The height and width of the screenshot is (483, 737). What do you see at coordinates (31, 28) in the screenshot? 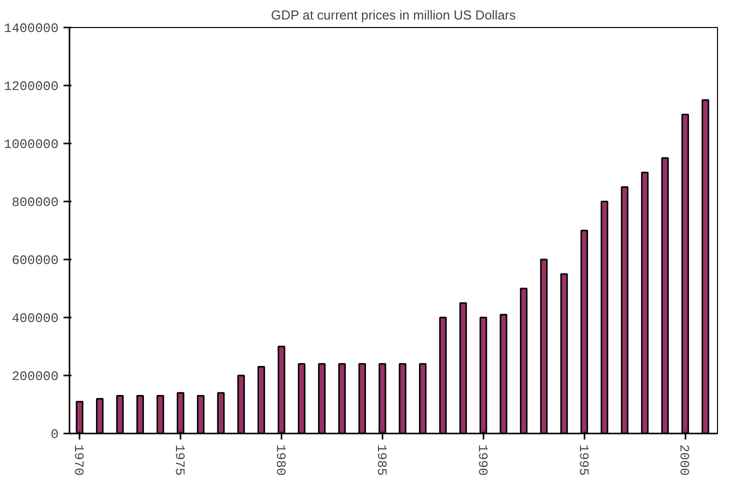
I see `y-tick-label: 1400000` at bounding box center [31, 28].